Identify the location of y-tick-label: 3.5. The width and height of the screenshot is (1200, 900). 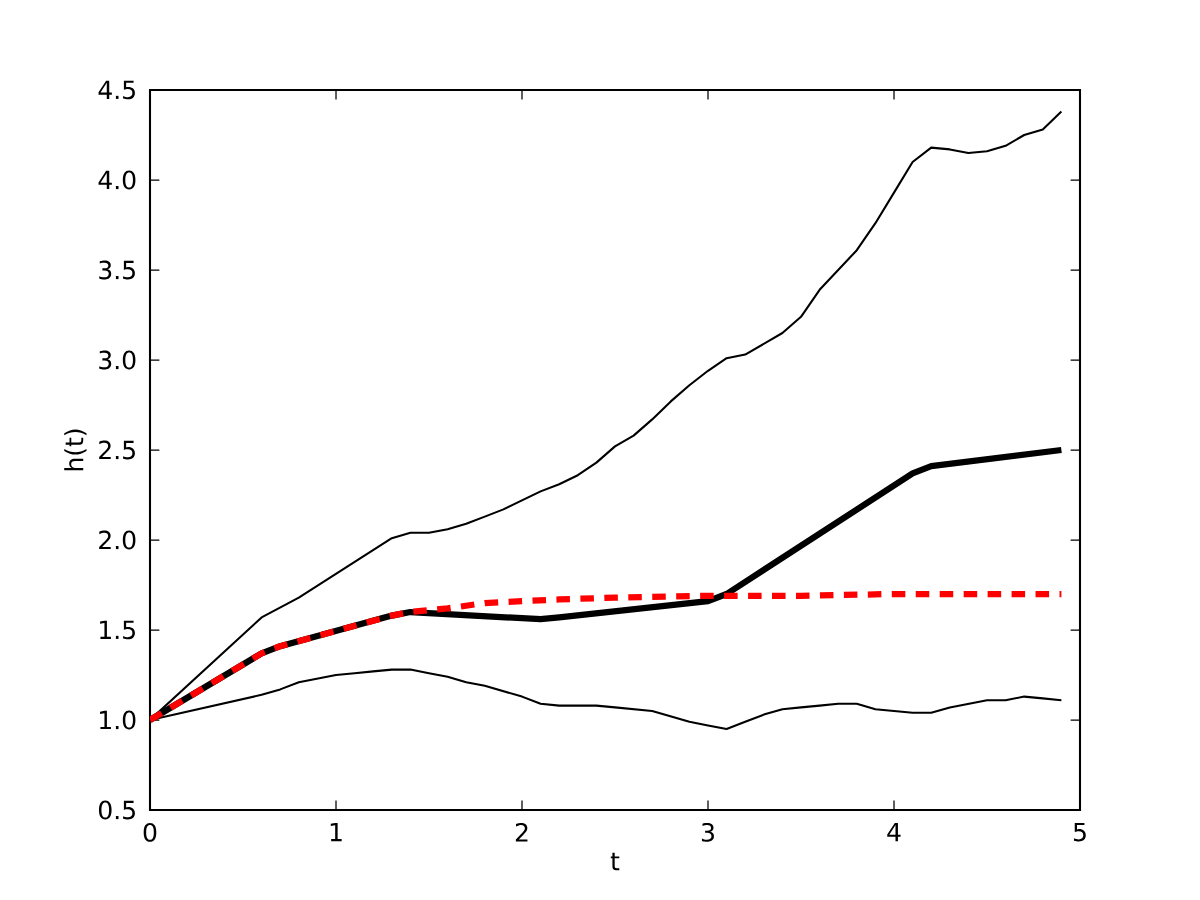
(117, 270).